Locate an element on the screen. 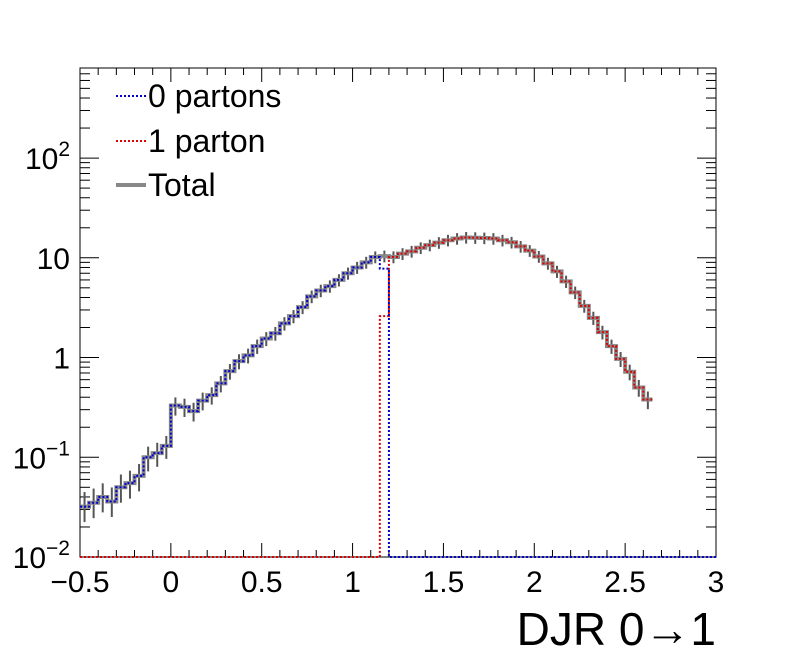 Image resolution: width=796 pixels, height=672 pixels. x-tick-label: 2 is located at coordinates (534, 582).